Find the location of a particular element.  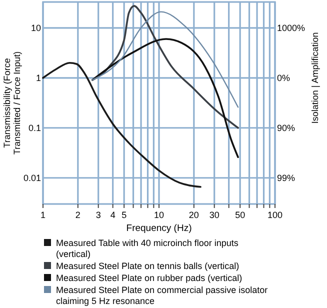

legend-label: Measured Table with 40 microinch floor inputs (vertical) is located at coordinates (147, 248).